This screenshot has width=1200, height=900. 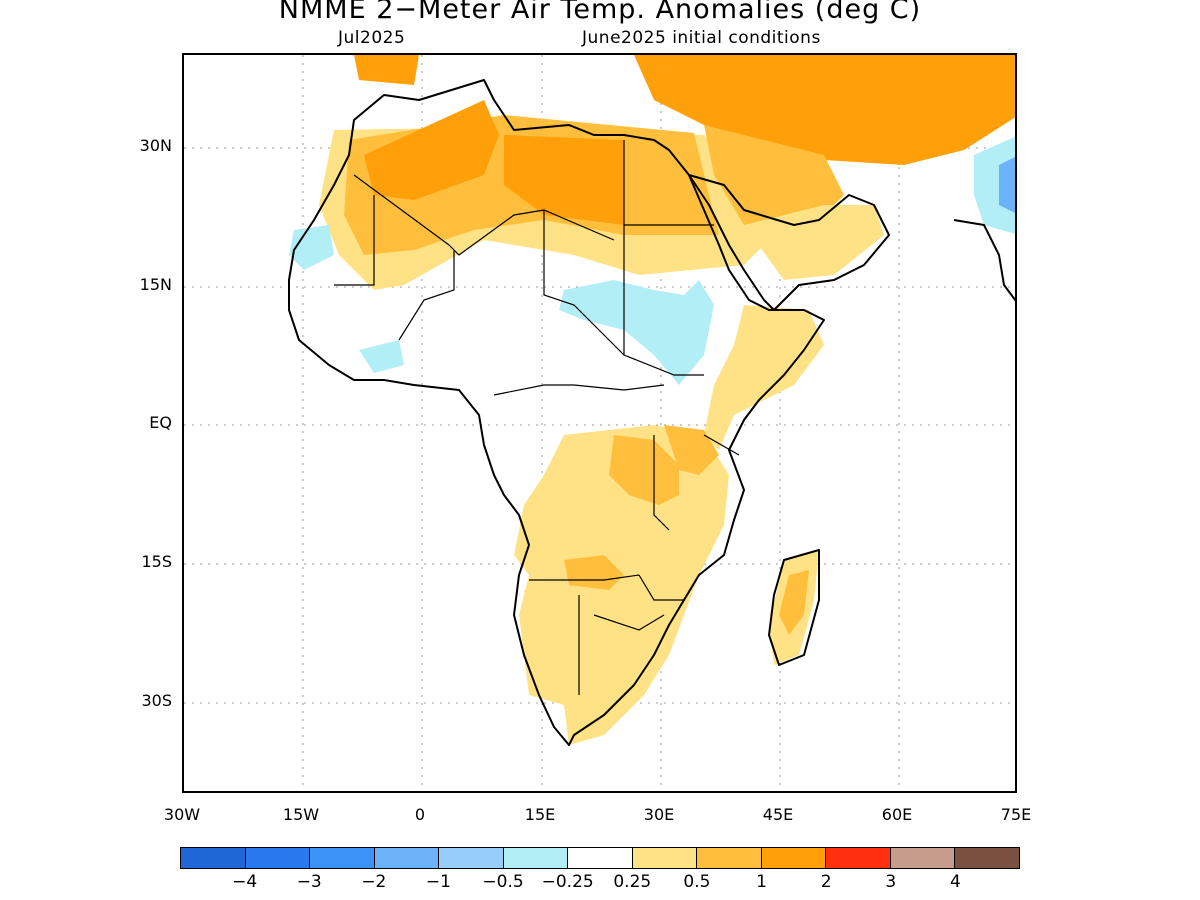 What do you see at coordinates (160, 422) in the screenshot?
I see `lat-tick-eq: EQ` at bounding box center [160, 422].